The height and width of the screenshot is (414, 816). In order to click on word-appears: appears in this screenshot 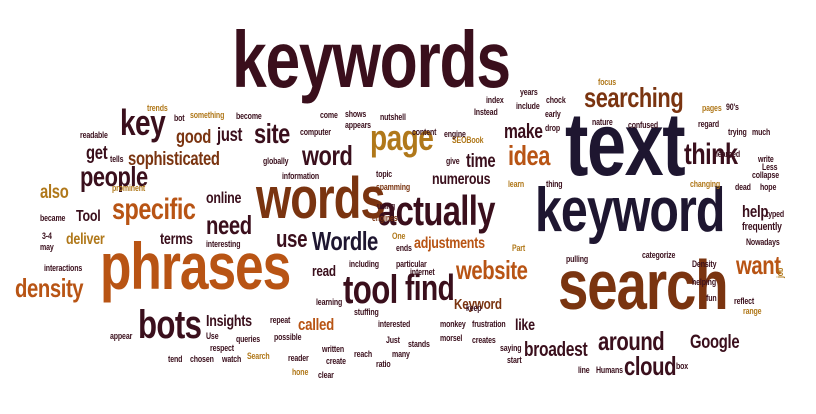, I will do `click(358, 125)`.